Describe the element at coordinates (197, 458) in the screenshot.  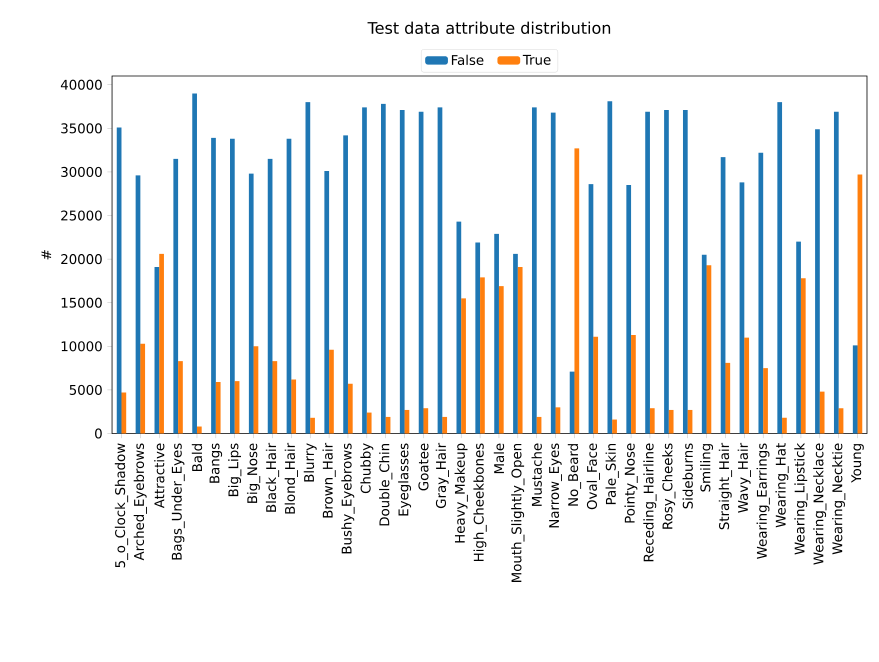
I see `x-tick-label: Bald` at that location.